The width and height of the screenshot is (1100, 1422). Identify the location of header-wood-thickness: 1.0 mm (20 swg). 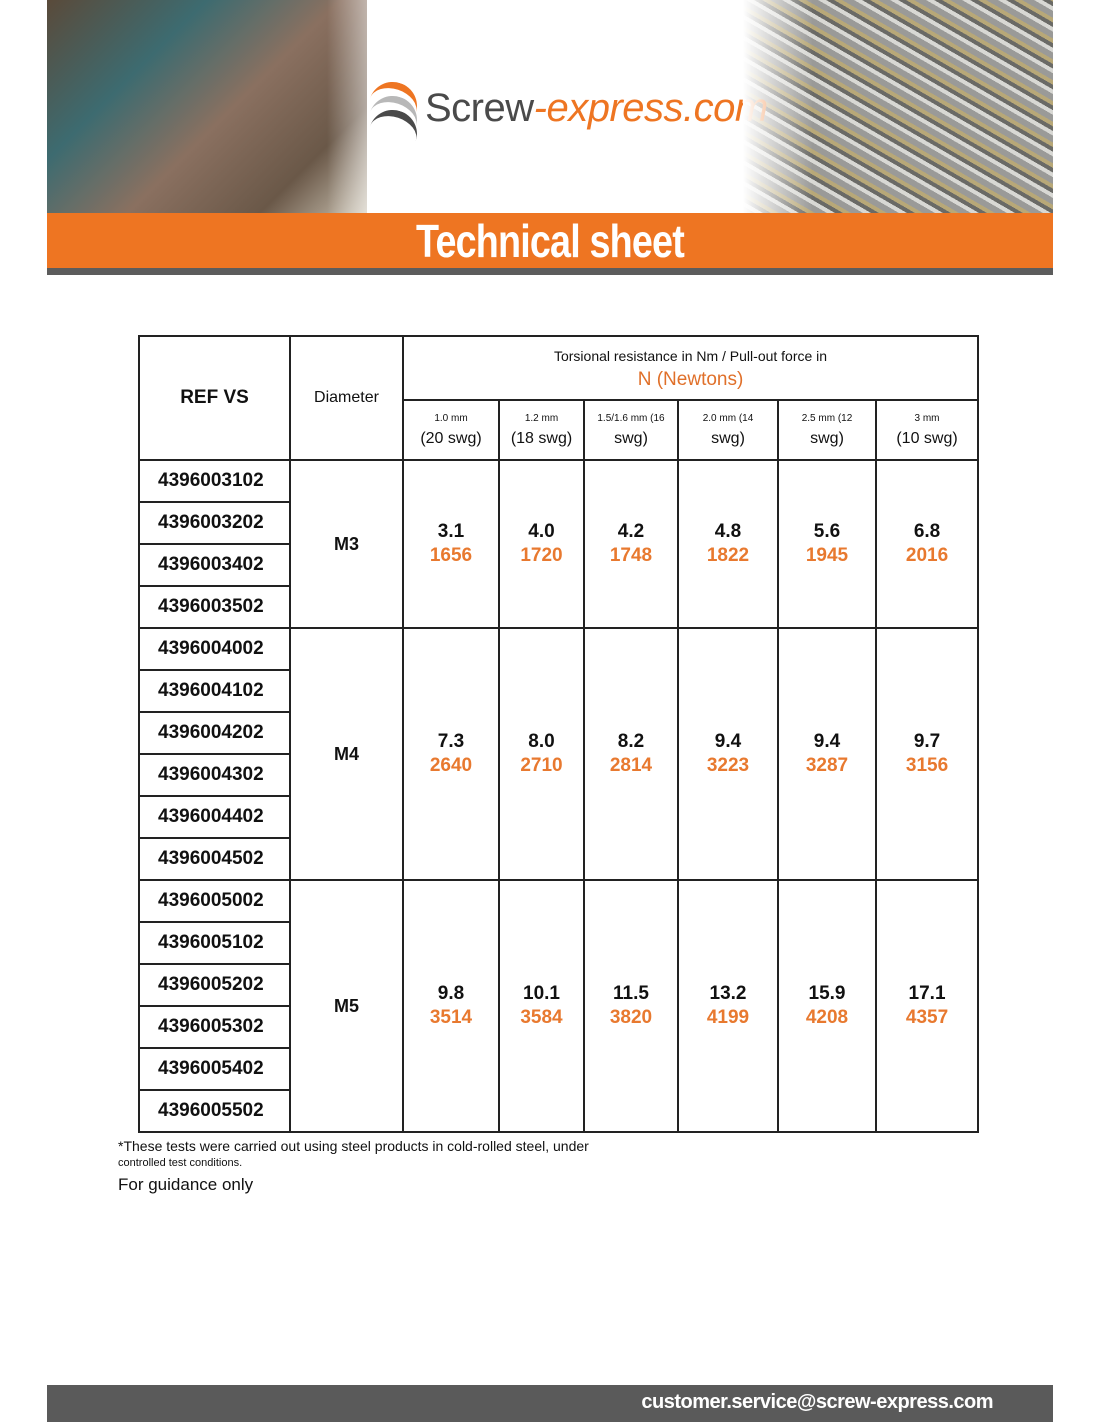
(451, 430).